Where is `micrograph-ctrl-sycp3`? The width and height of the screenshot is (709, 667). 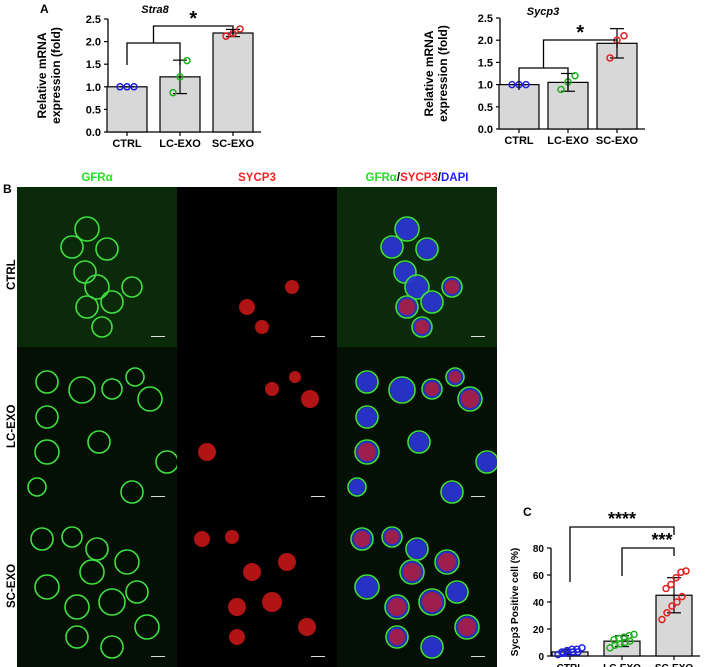
micrograph-ctrl-sycp3 is located at coordinates (257, 267).